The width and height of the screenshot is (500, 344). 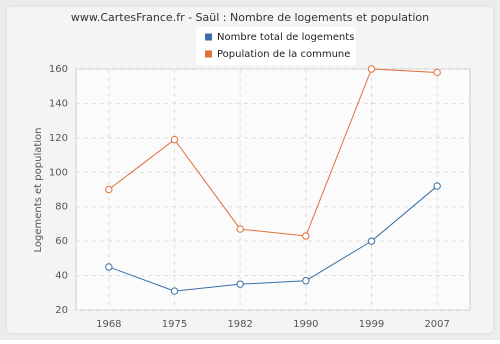 I want to click on y-tick-label: 20, so click(x=61, y=310).